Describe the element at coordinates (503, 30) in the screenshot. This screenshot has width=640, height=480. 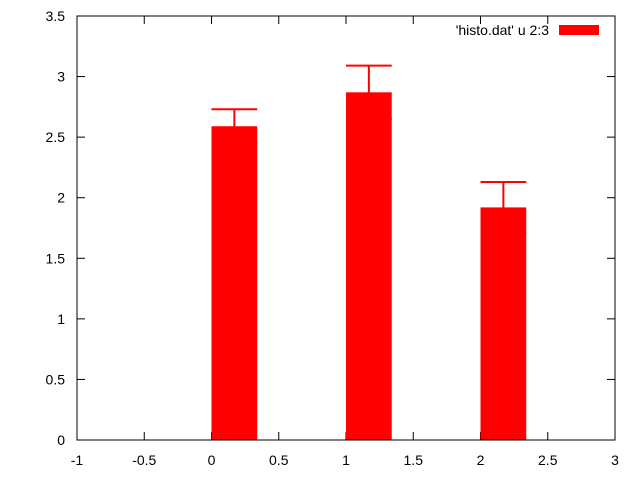
I see `legend-label: 'histo.dat' u 2:3` at that location.